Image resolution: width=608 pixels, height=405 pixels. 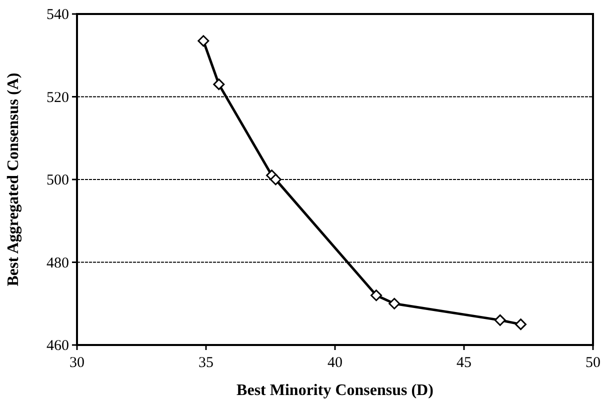 What do you see at coordinates (206, 363) in the screenshot?
I see `x-tick-label: 35` at bounding box center [206, 363].